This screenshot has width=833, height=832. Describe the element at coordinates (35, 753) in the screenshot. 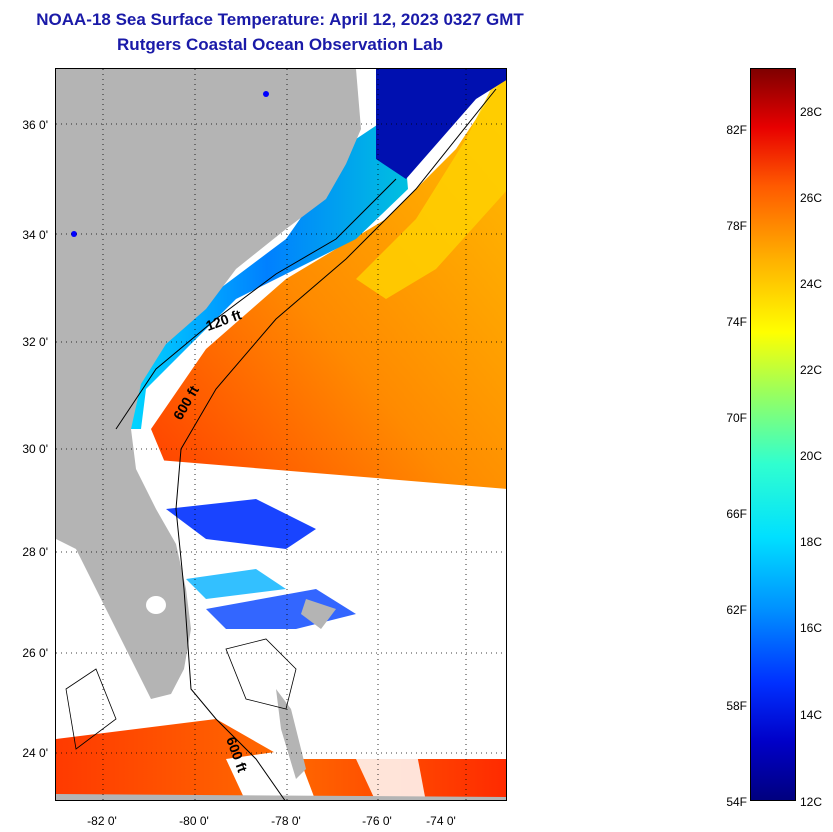

I see `lat-label-24: 24 0'` at that location.